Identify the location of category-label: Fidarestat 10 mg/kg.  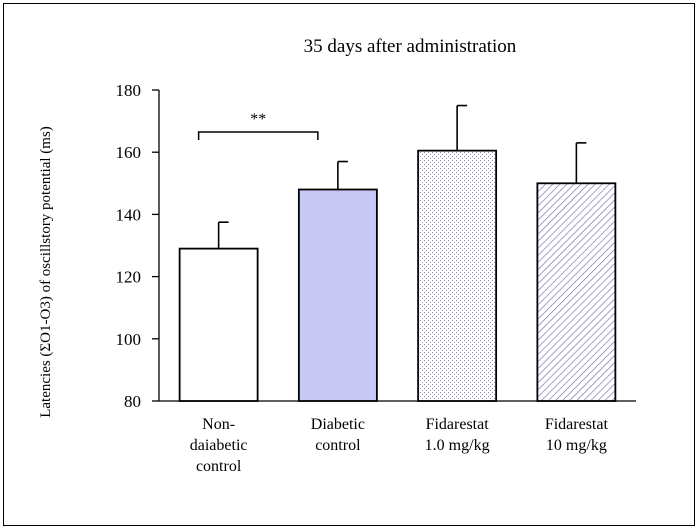
(577, 435).